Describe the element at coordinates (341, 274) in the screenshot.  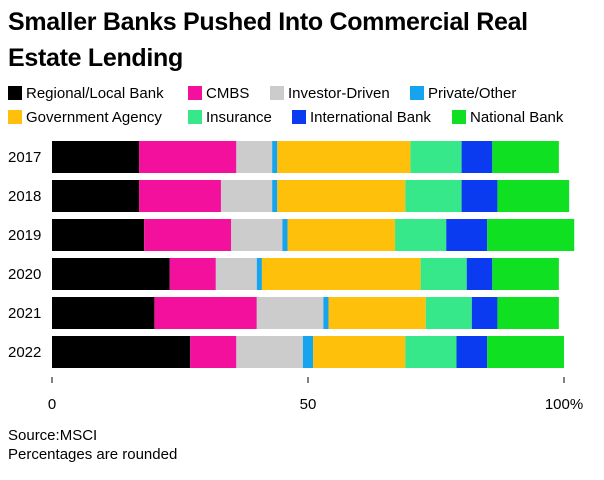
I see `bar-government-agency-2020` at that location.